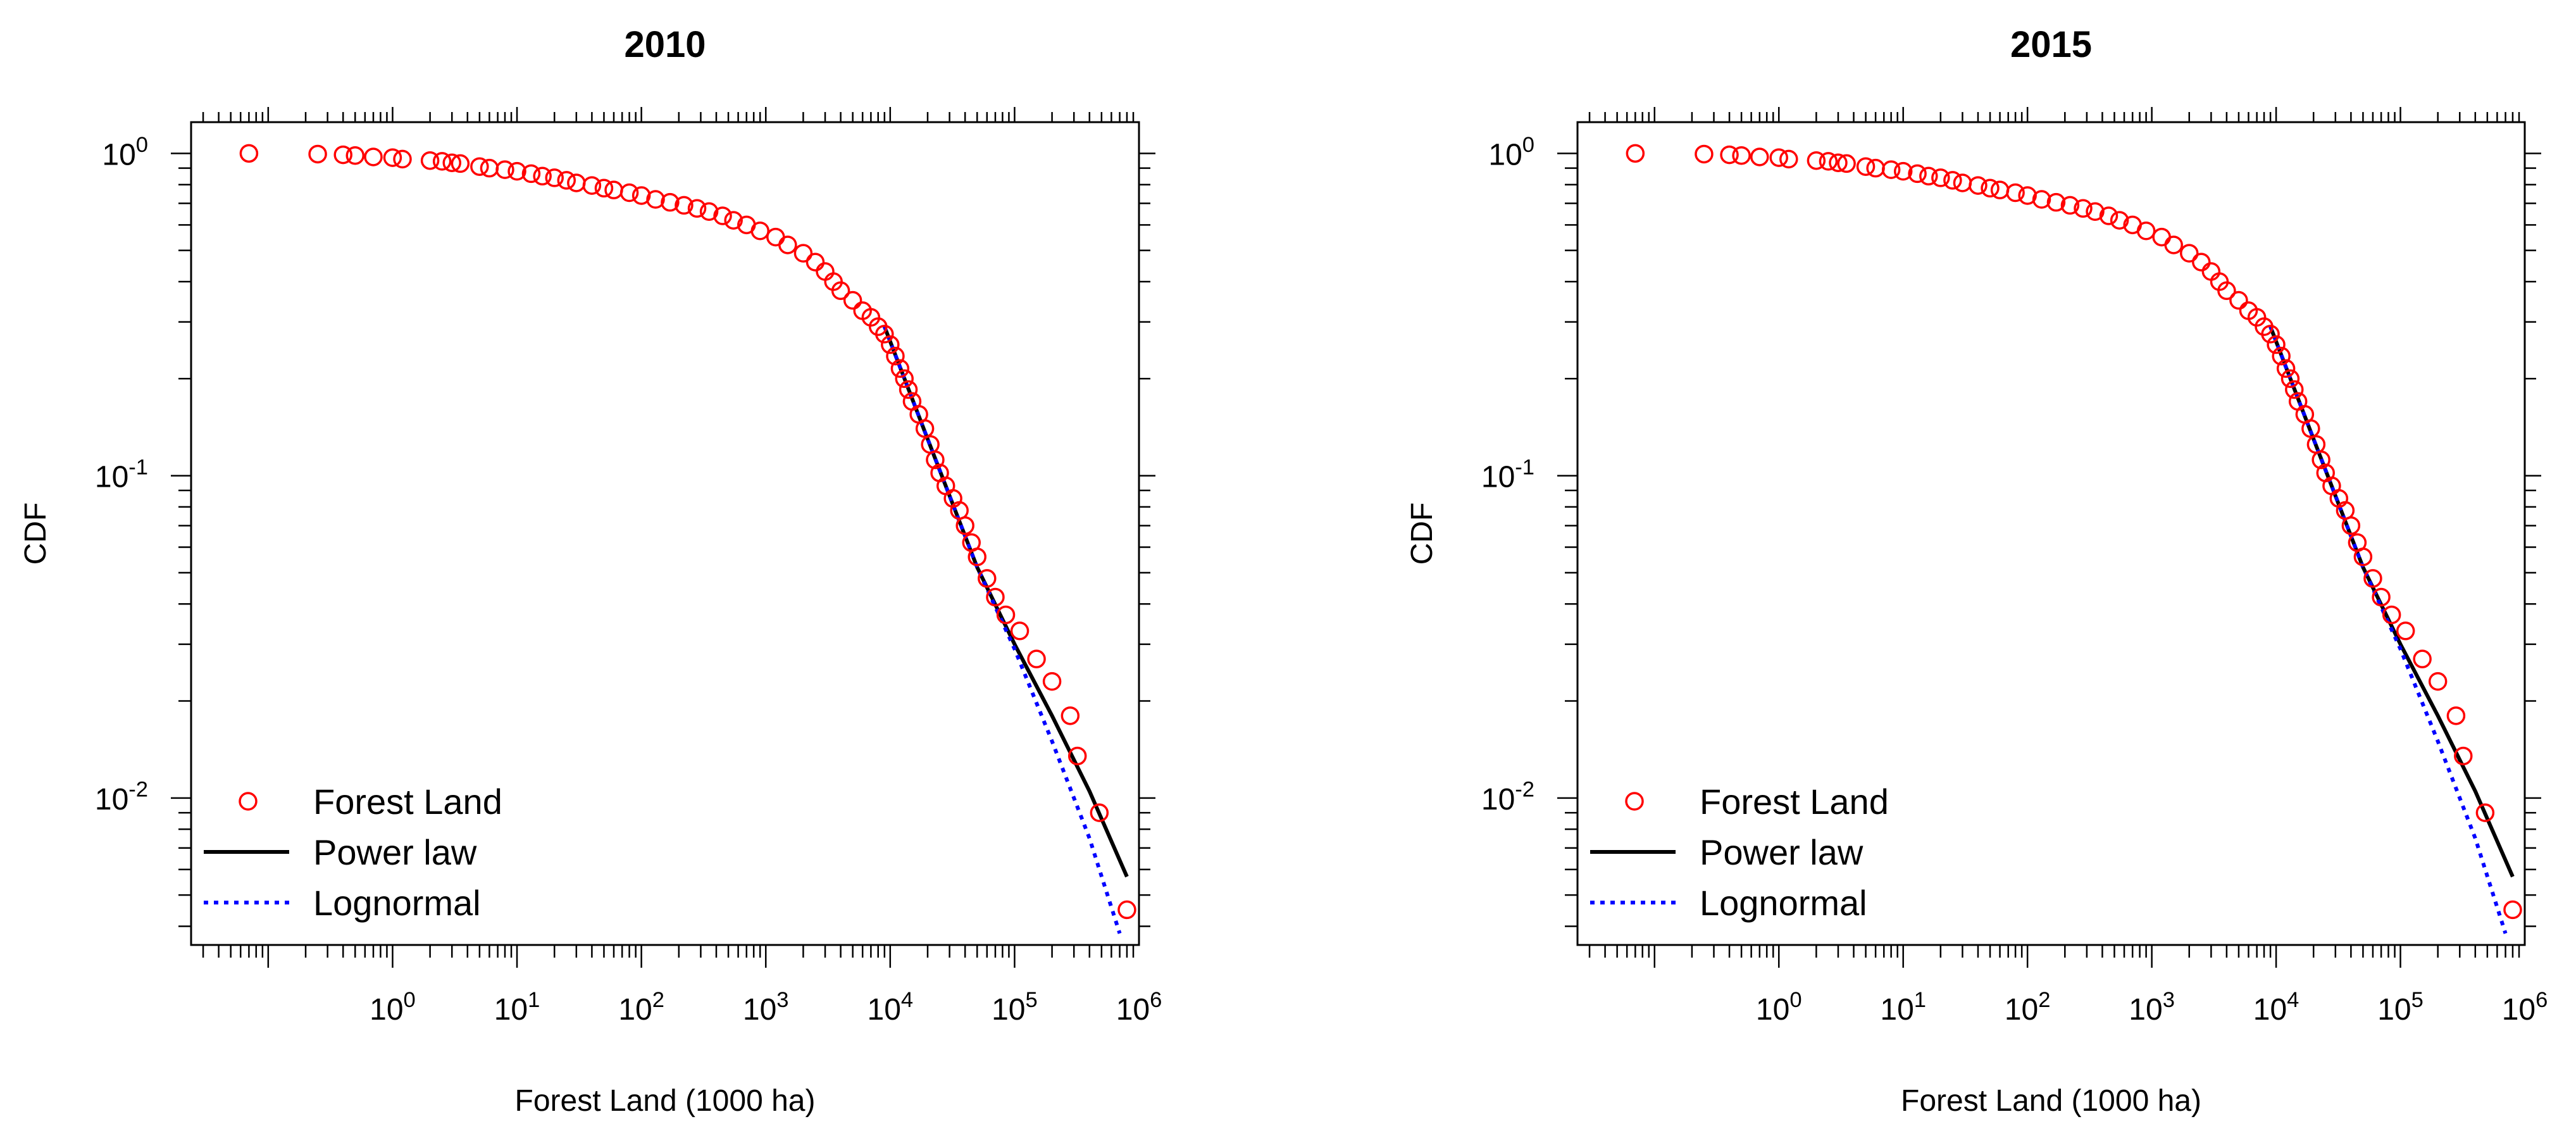 The image size is (2576, 1138). What do you see at coordinates (1006, 602) in the screenshot?
I see `power-law-line` at bounding box center [1006, 602].